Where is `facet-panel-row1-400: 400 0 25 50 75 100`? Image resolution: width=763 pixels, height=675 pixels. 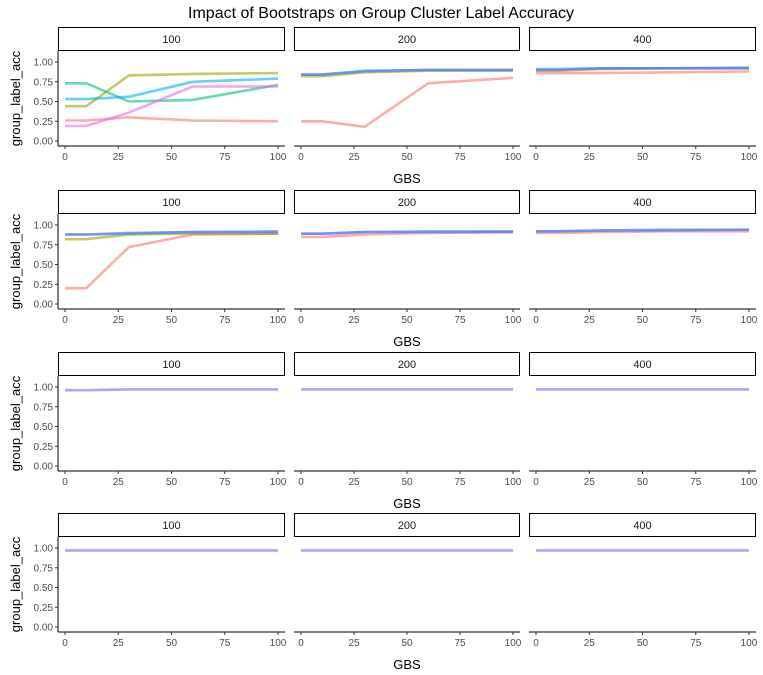
facet-panel-row1-400: 400 0 25 50 75 100 is located at coordinates (643, 95).